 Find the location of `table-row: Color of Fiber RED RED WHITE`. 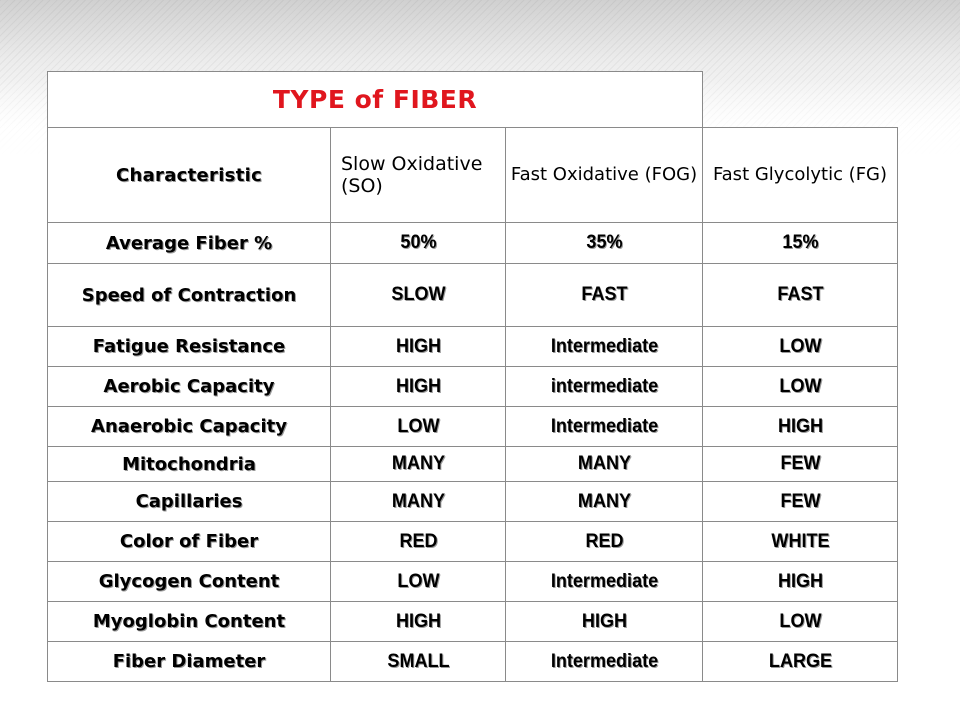

table-row: Color of Fiber RED RED WHITE is located at coordinates (472, 541).